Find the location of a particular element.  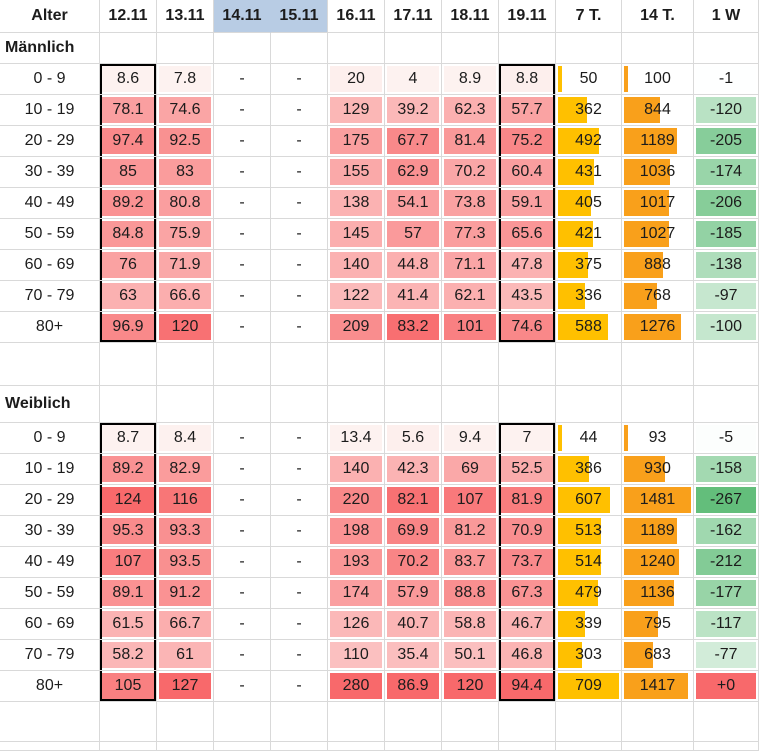

daily-value-cell: 174 is located at coordinates (356, 593).